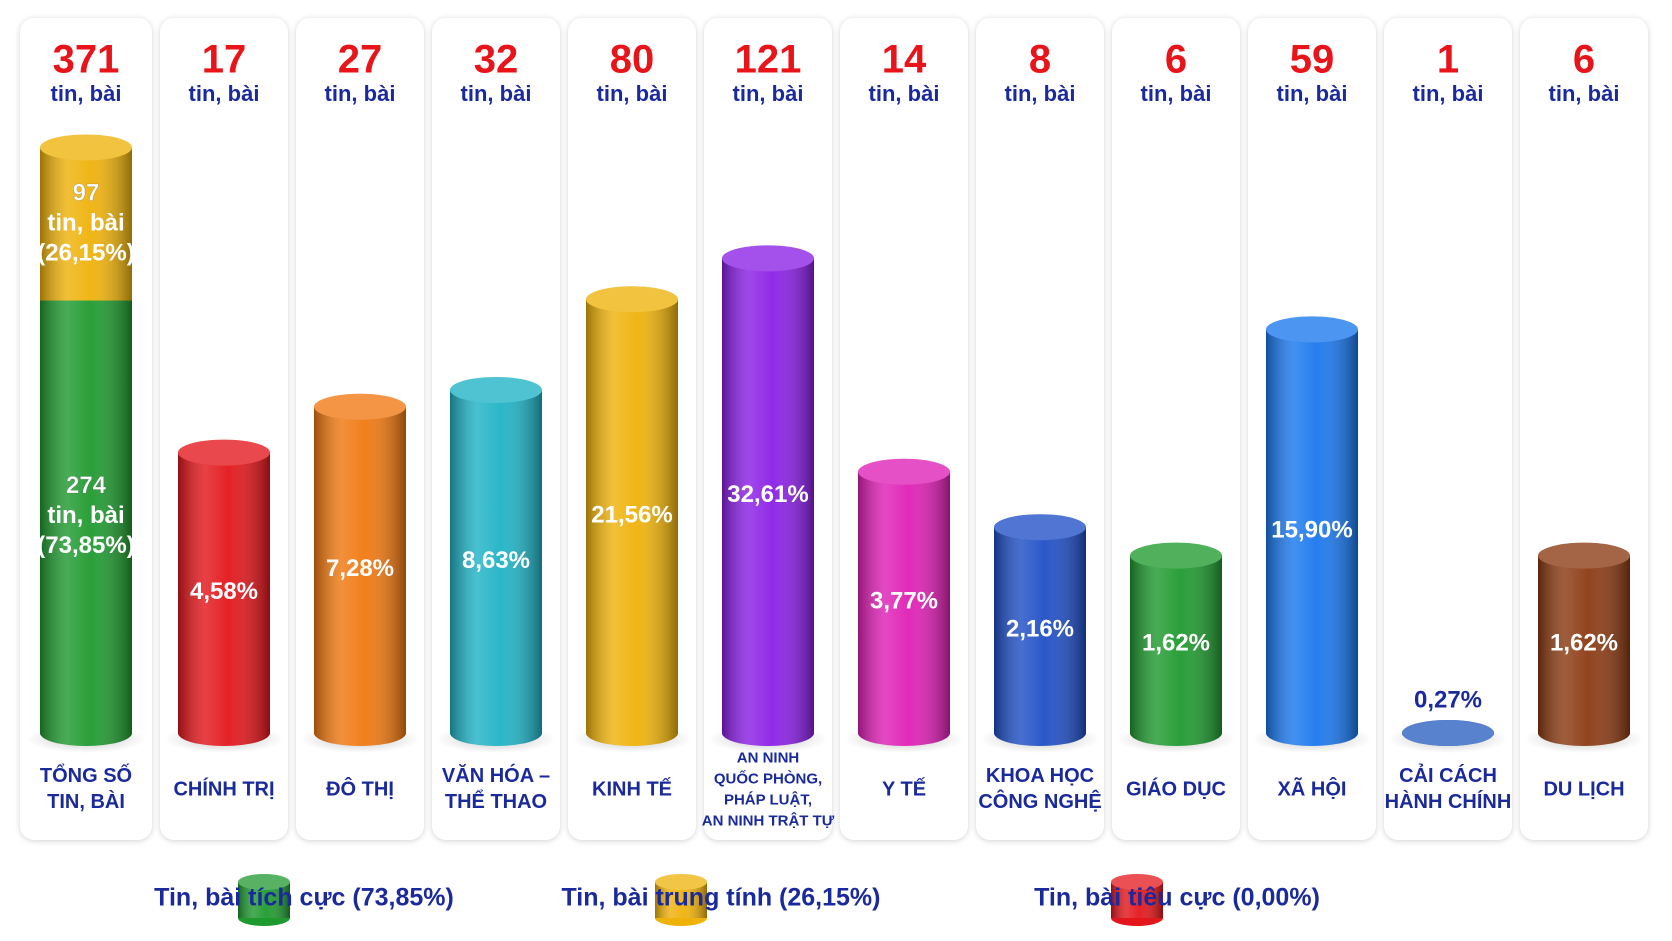 The width and height of the screenshot is (1672, 941). I want to click on category-label: Y TẾ, so click(904, 788).